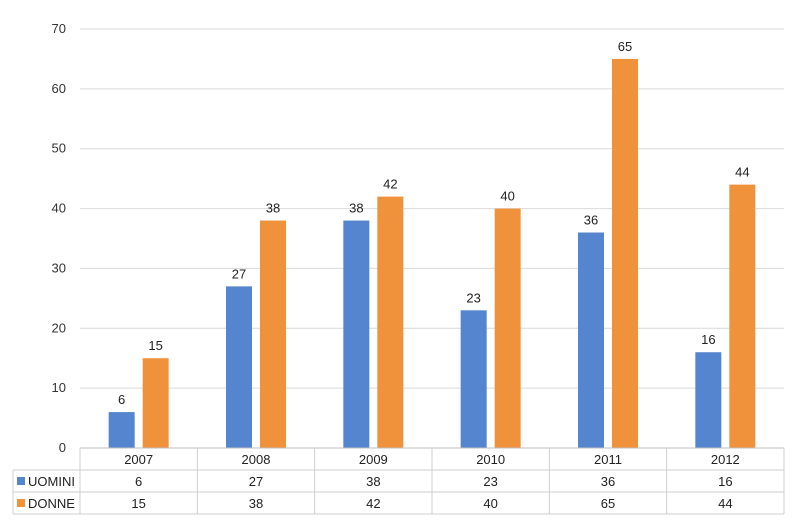 This screenshot has height=529, width=800. What do you see at coordinates (390, 322) in the screenshot?
I see `bar-donne-2009` at bounding box center [390, 322].